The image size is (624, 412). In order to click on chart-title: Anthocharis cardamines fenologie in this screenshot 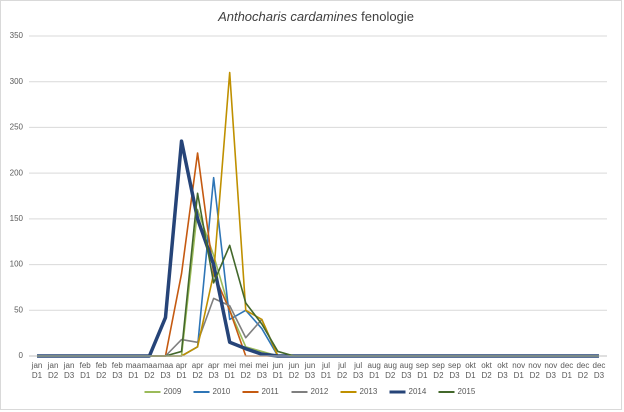, I will do `click(315, 16)`.